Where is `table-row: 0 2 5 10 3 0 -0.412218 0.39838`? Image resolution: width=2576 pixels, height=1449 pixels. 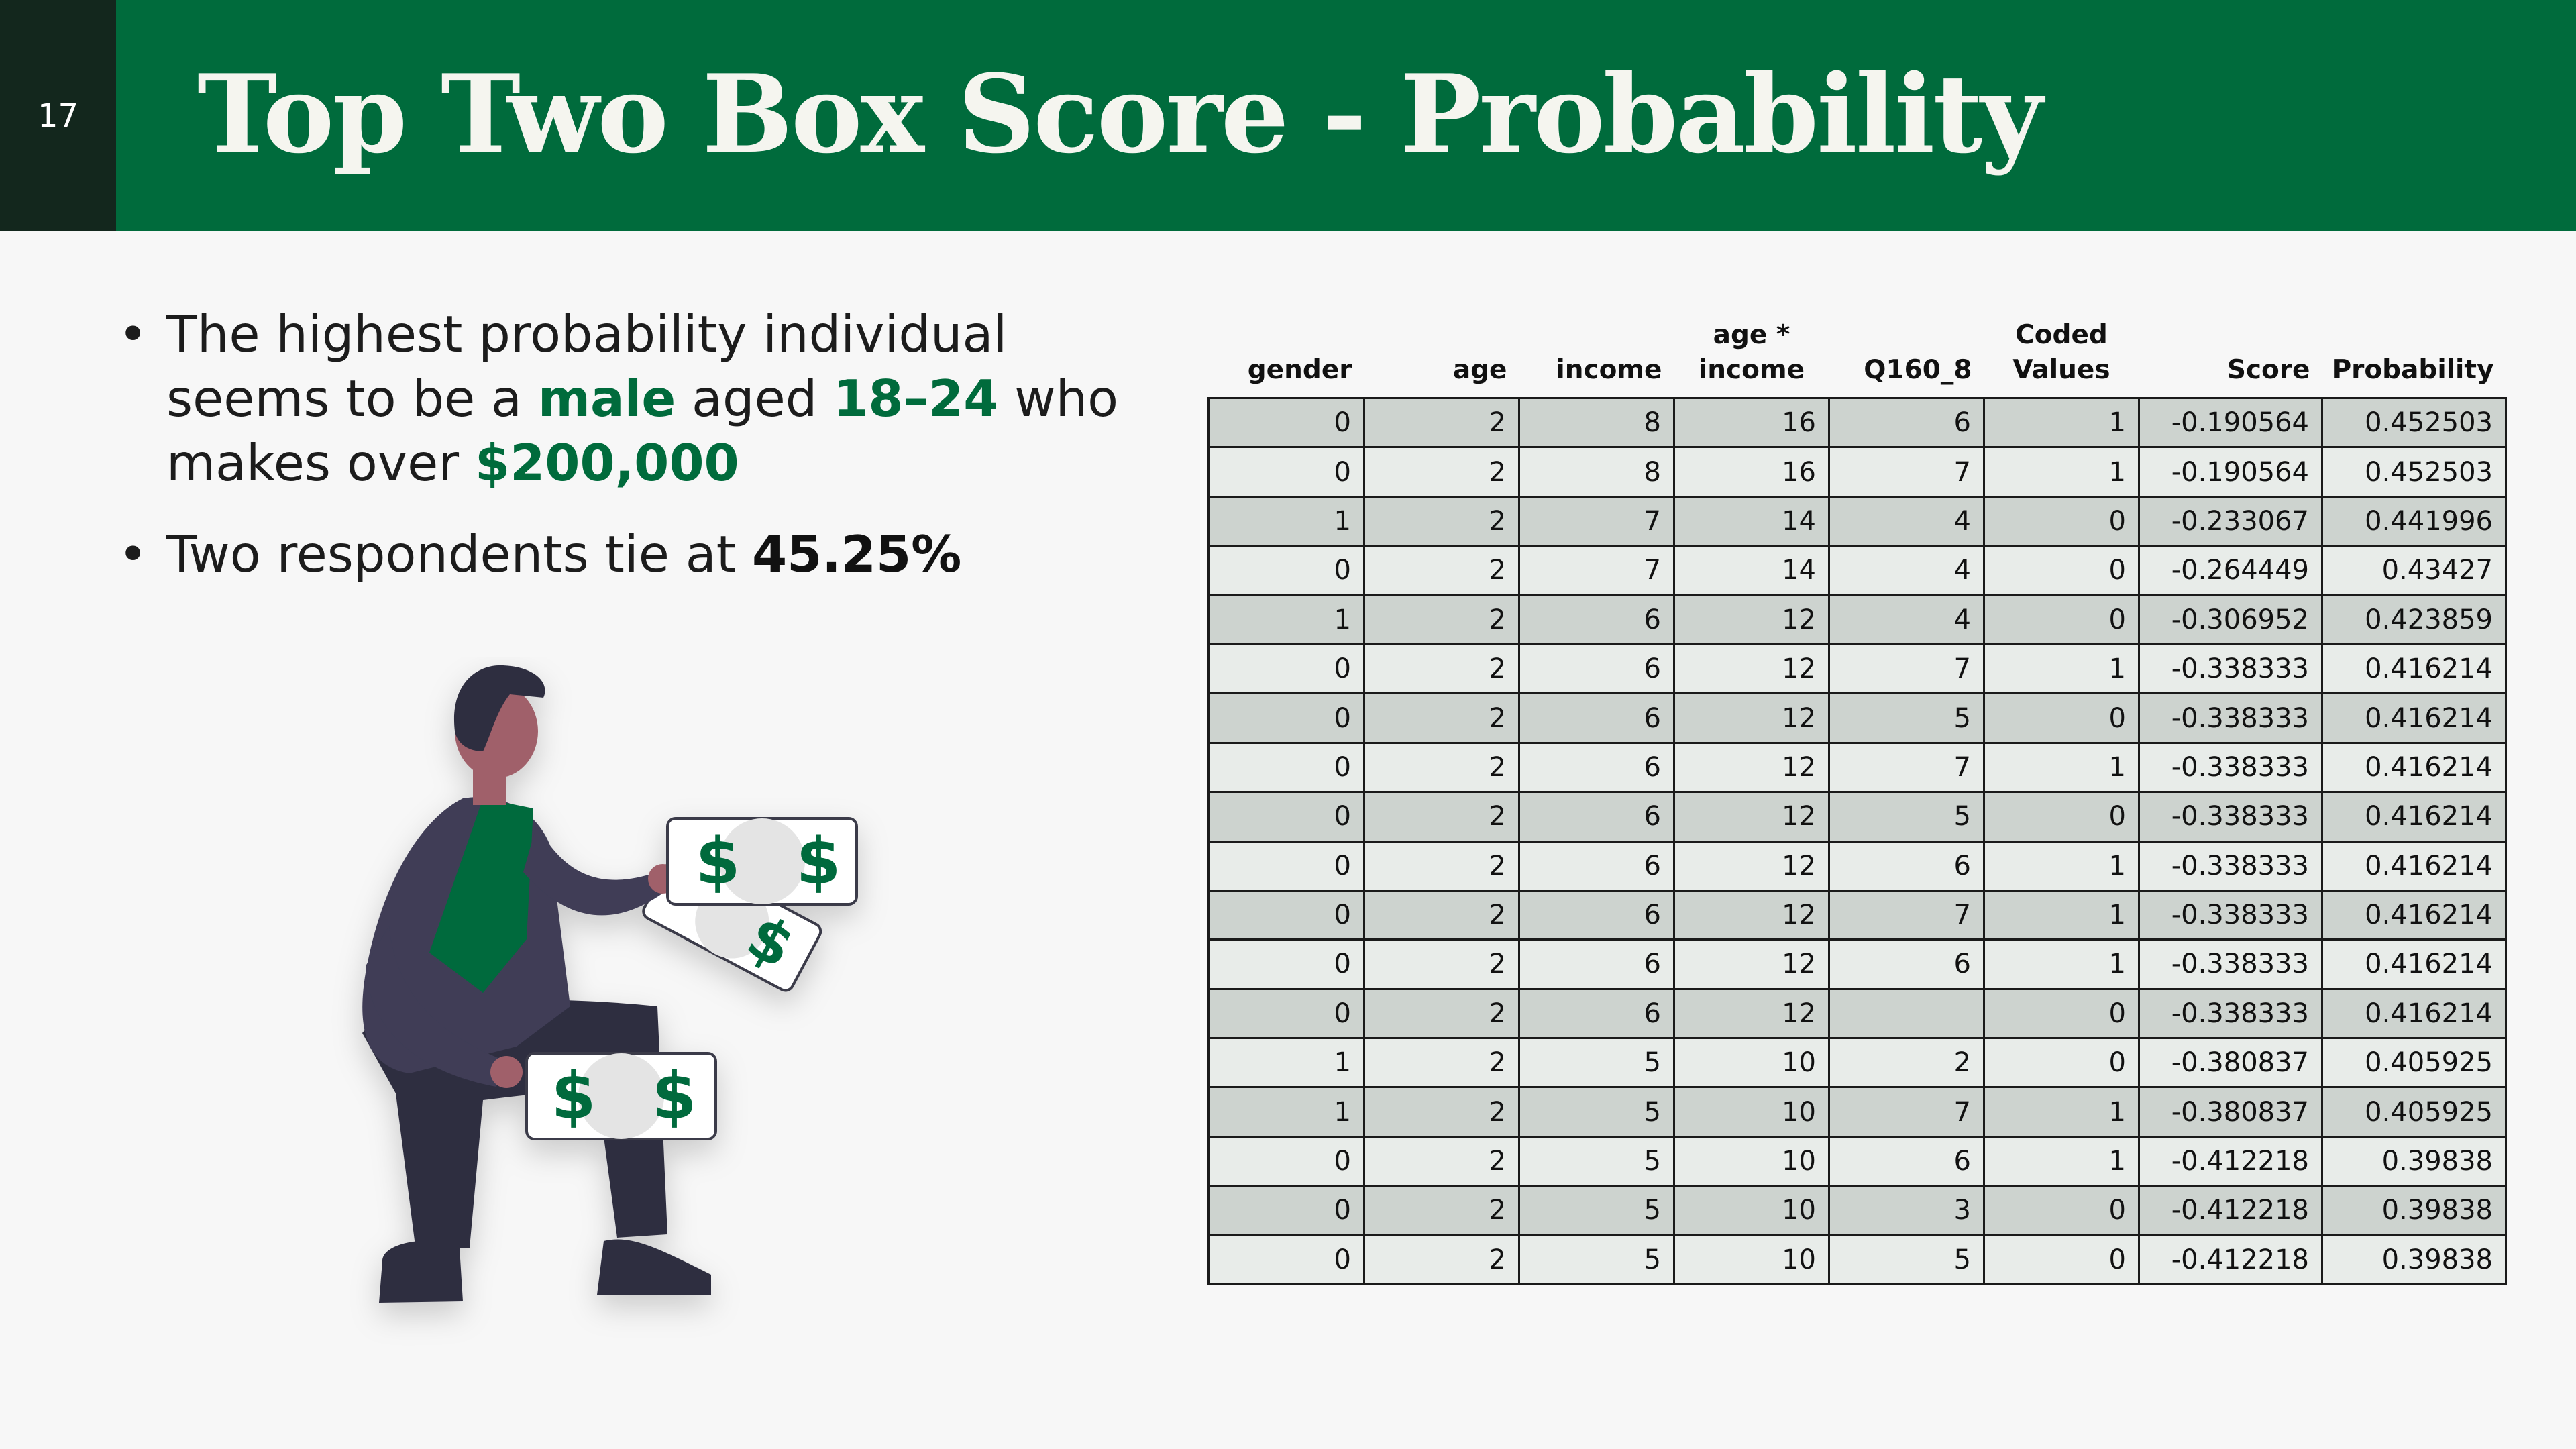
table-row: 0 2 5 10 3 0 -0.412218 0.39838 is located at coordinates (1857, 1210).